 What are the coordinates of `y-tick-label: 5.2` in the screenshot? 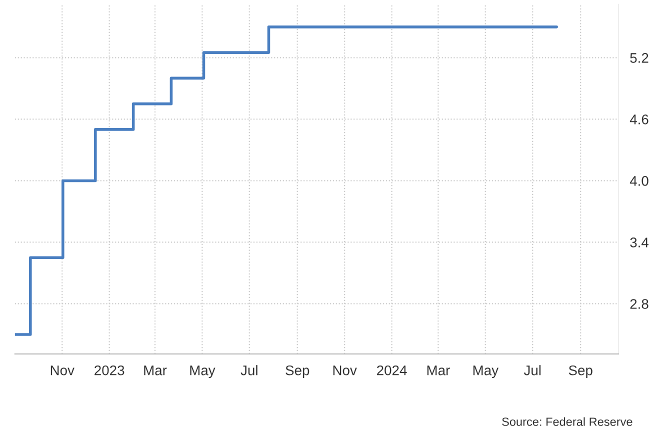 It's located at (639, 58).